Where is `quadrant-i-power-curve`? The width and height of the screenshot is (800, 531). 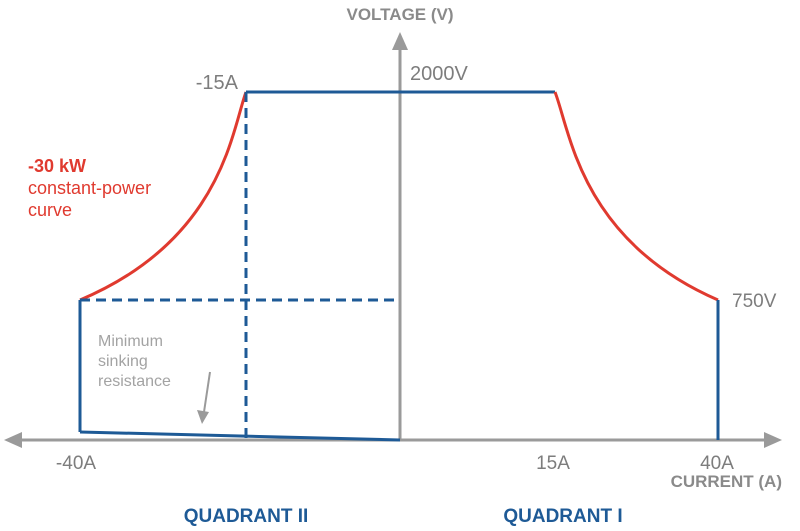
quadrant-i-power-curve is located at coordinates (636, 196).